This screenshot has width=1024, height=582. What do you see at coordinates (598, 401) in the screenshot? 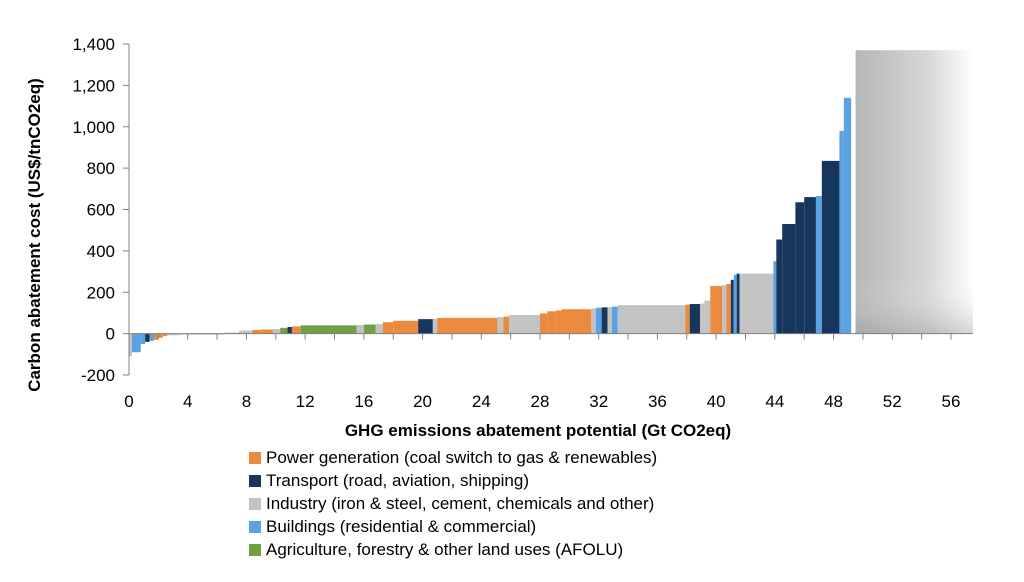
I see `x-tick-label: 32` at bounding box center [598, 401].